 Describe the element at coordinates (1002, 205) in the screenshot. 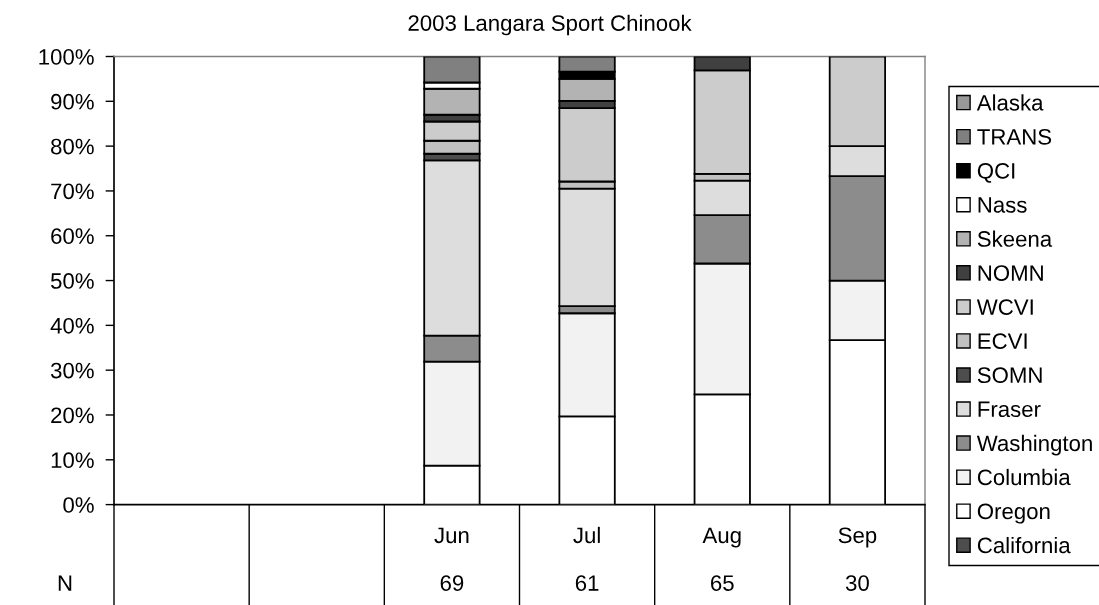

I see `legend-label: Nass` at that location.